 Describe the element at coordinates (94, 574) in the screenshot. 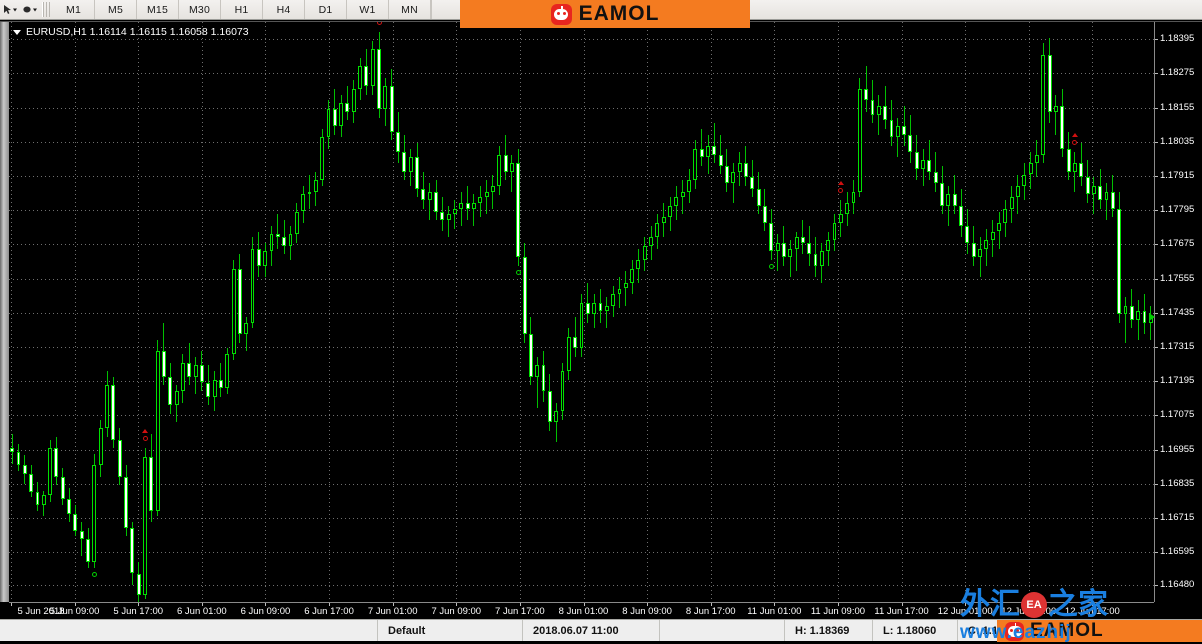

I see `buy-signal-marker` at that location.